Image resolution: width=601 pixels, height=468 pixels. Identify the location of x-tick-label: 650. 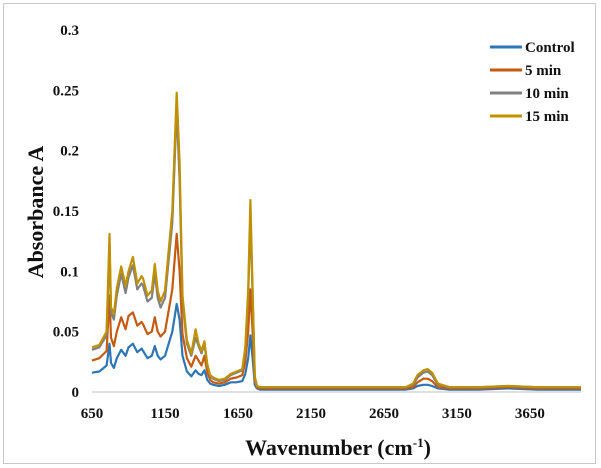
(92, 414).